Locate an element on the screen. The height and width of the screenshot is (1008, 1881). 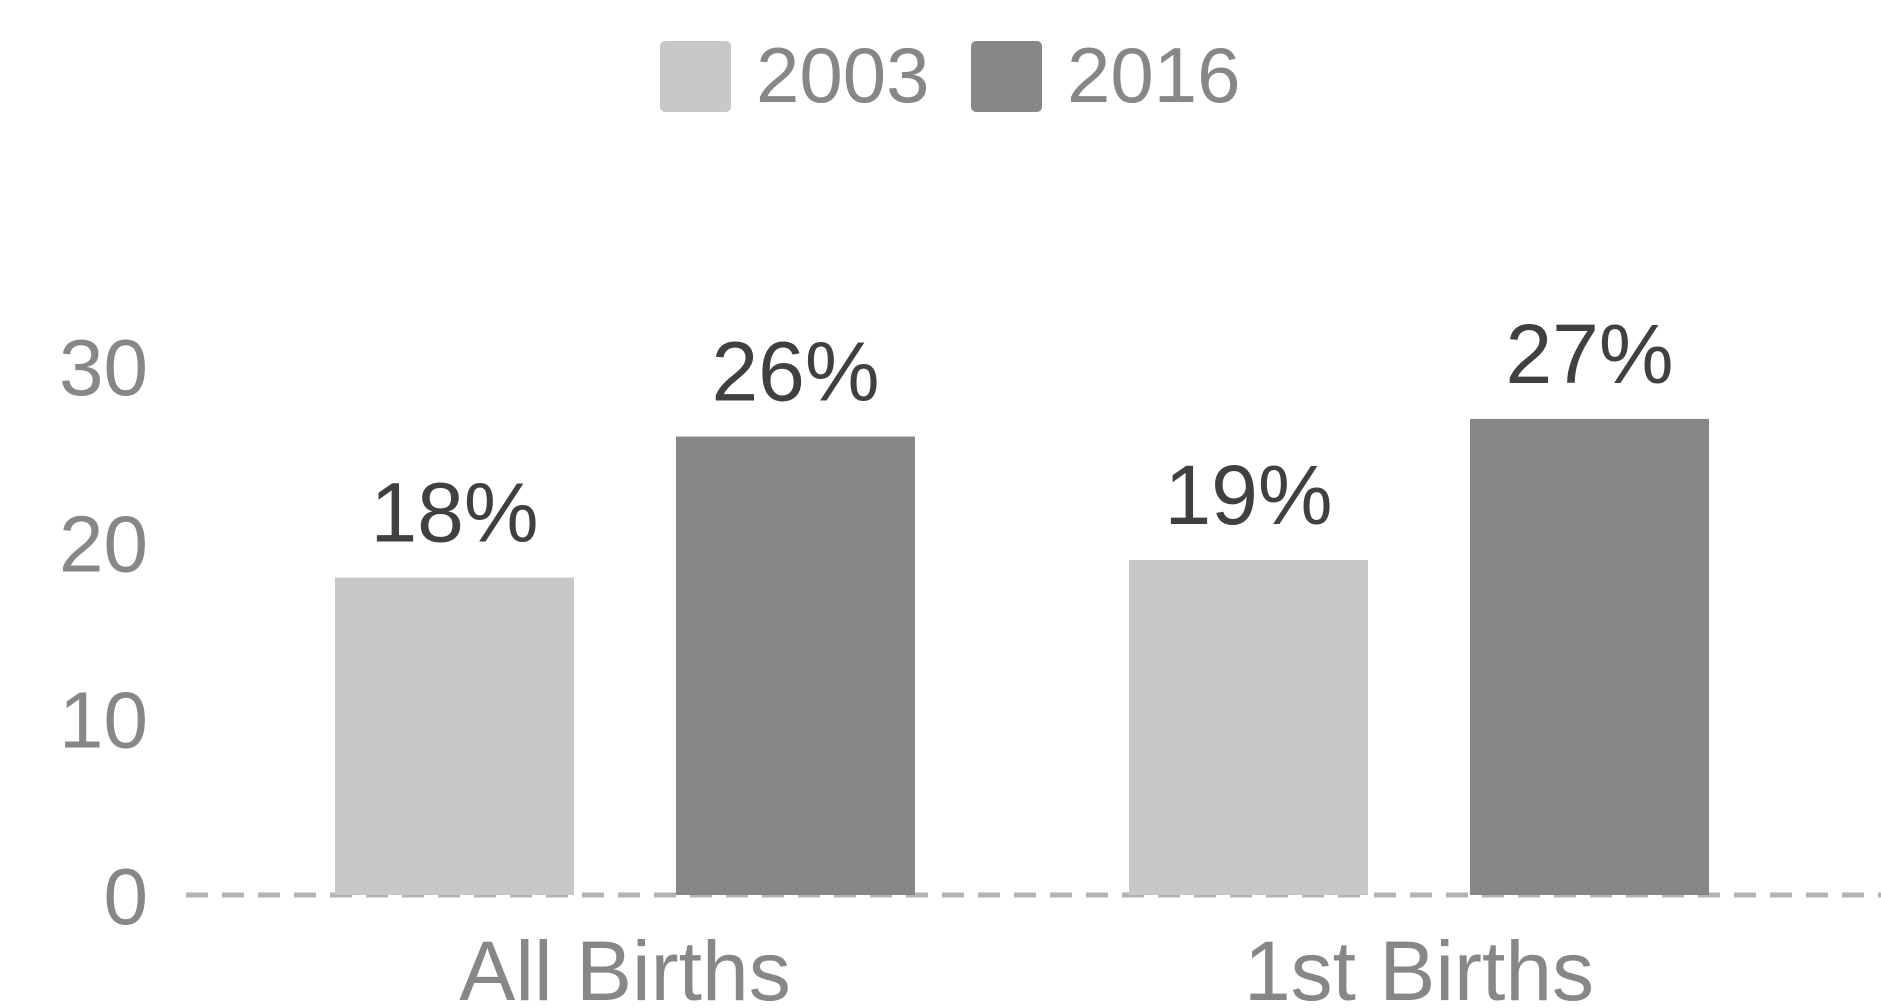
value-label: 26% is located at coordinates (795, 372).